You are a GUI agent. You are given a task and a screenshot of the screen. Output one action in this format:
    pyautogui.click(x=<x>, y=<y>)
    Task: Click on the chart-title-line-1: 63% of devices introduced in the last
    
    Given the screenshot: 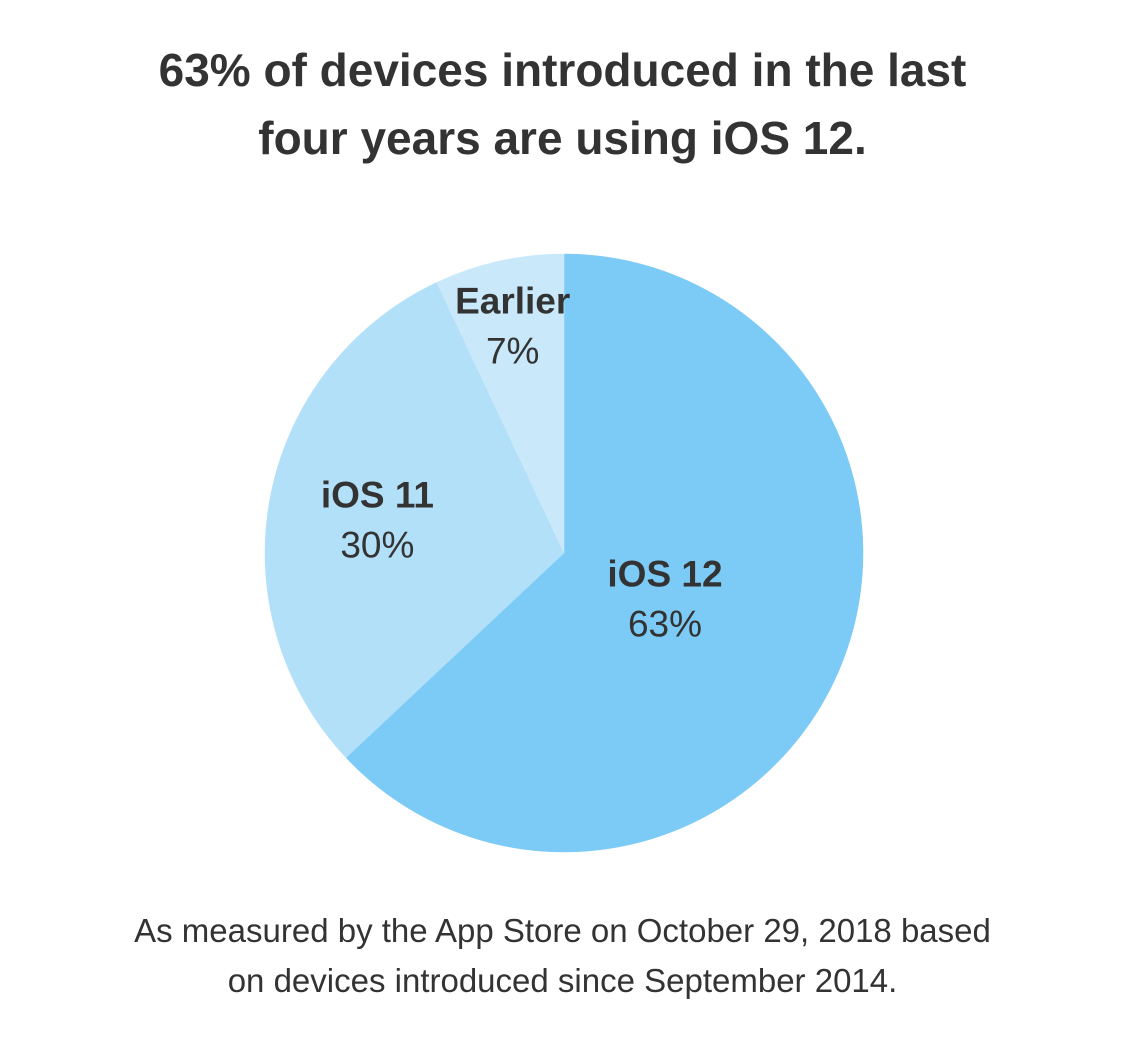 What is the action you would take?
    pyautogui.click(x=562, y=70)
    